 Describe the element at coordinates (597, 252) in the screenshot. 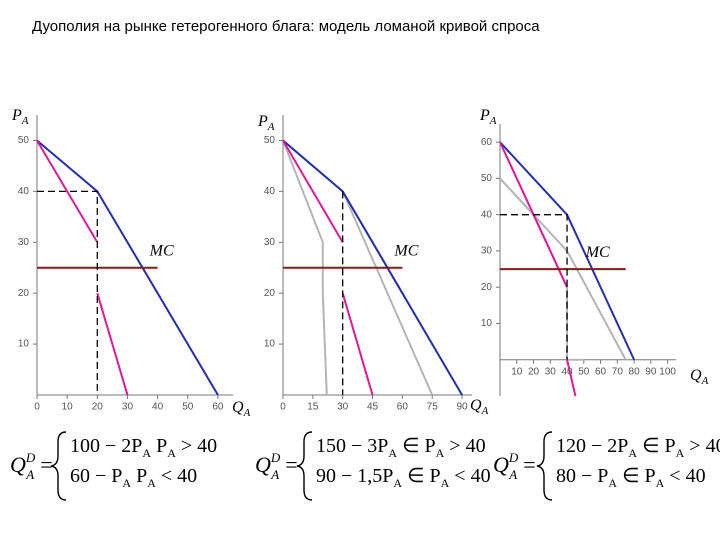

I see `series-label: MC` at that location.